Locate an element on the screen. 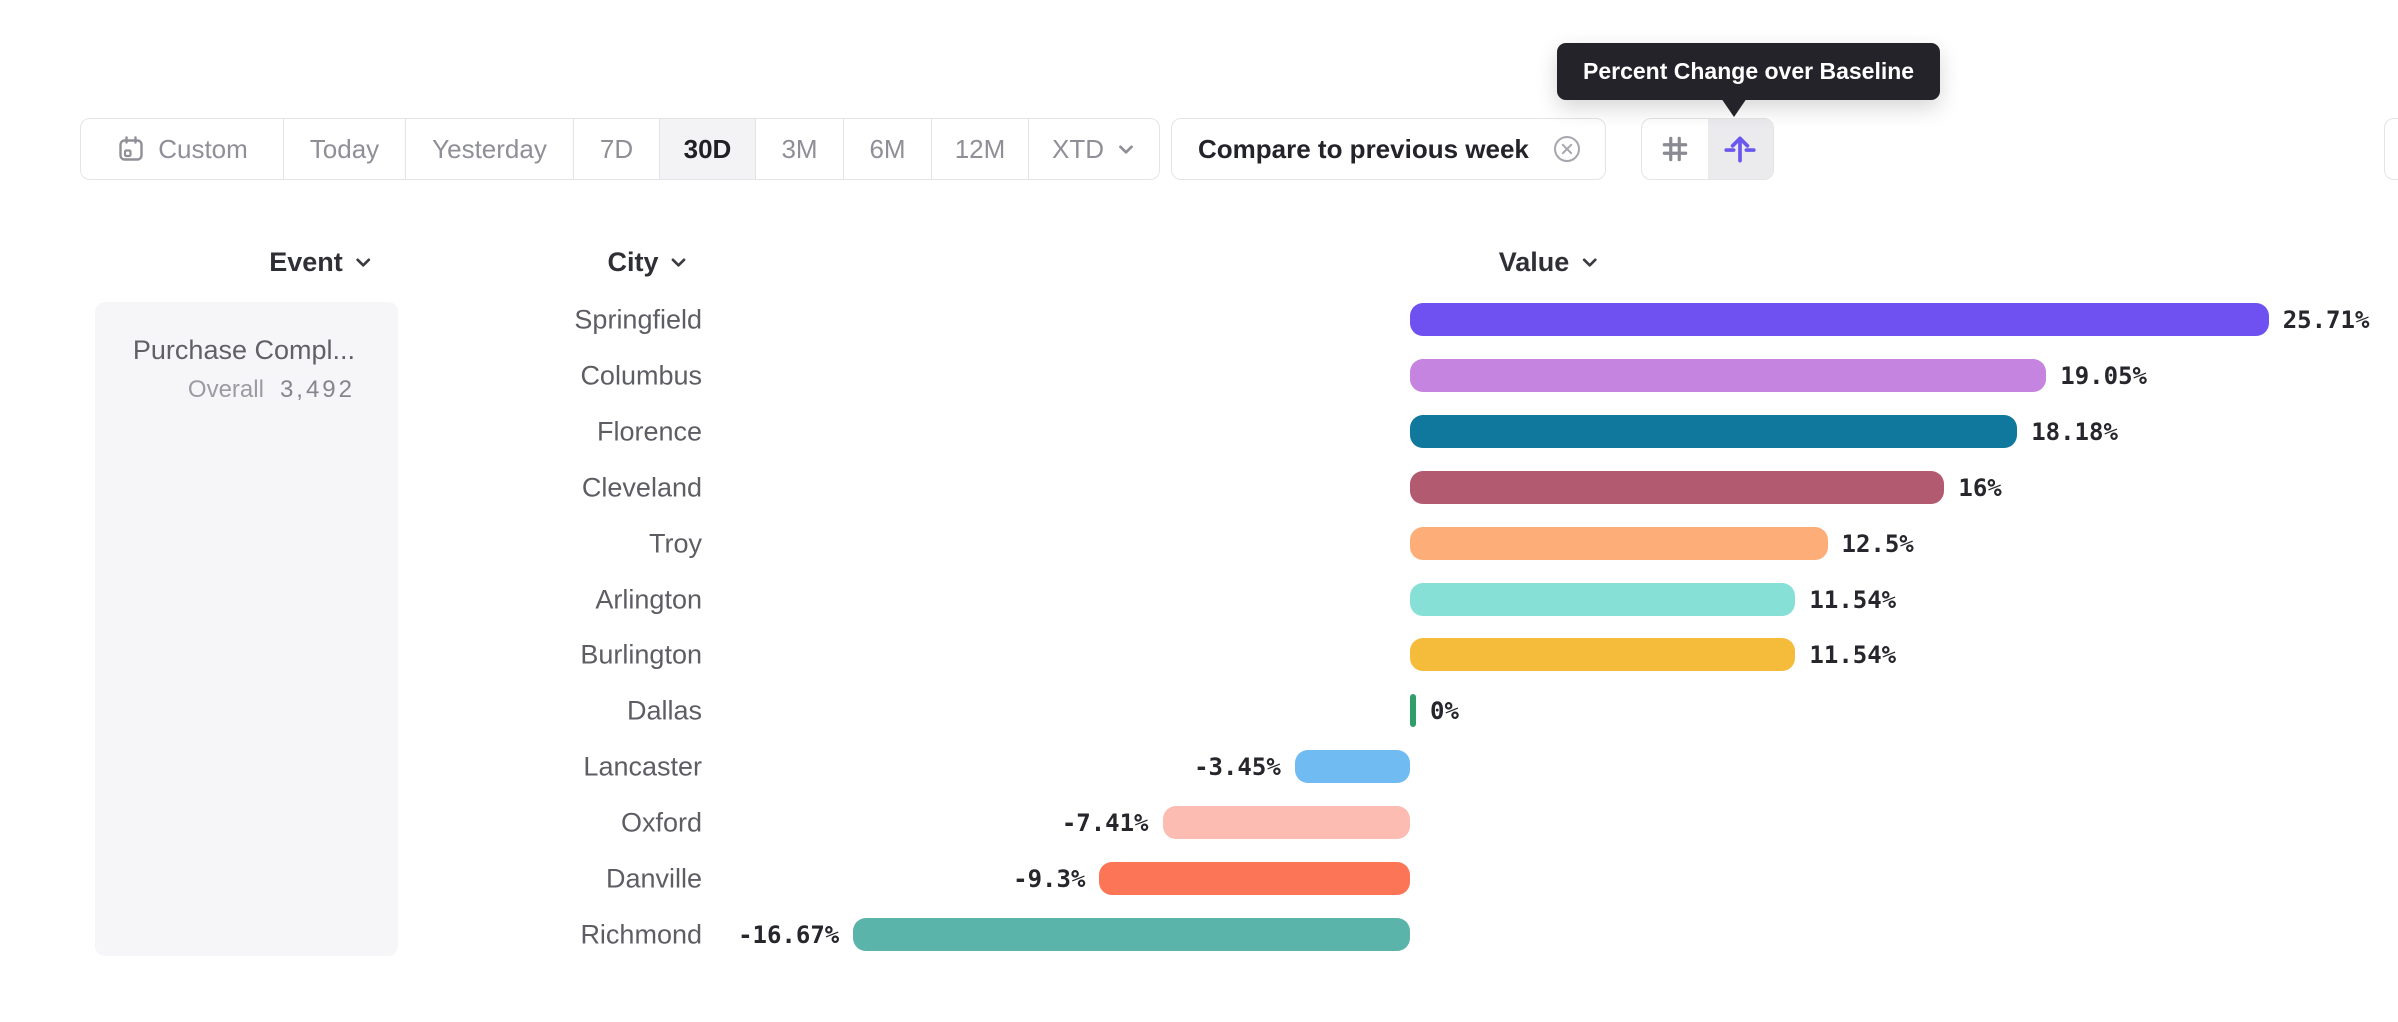  tooltip-text: Percent Change over Baseline is located at coordinates (1749, 71).